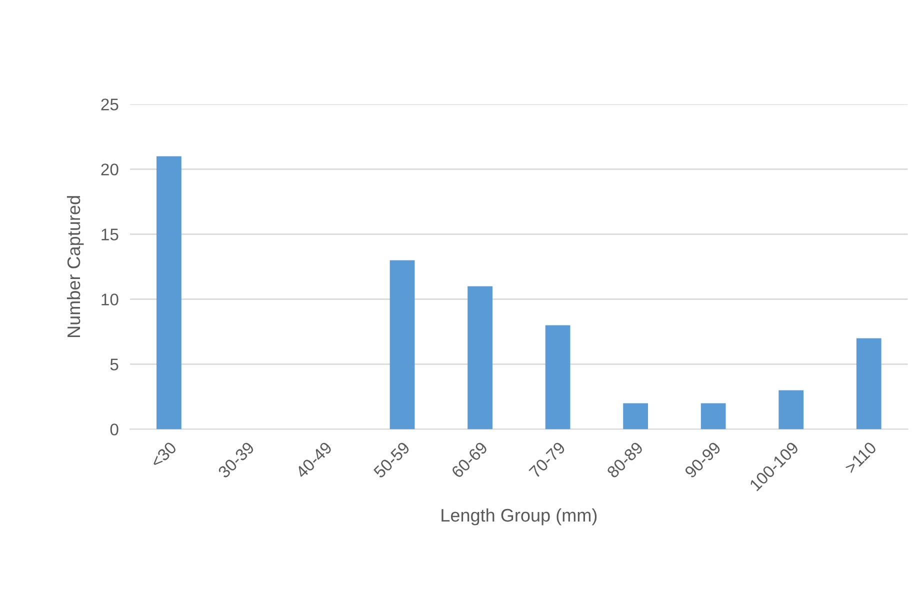  Describe the element at coordinates (164, 454) in the screenshot. I see `x-tick-label: <30` at that location.